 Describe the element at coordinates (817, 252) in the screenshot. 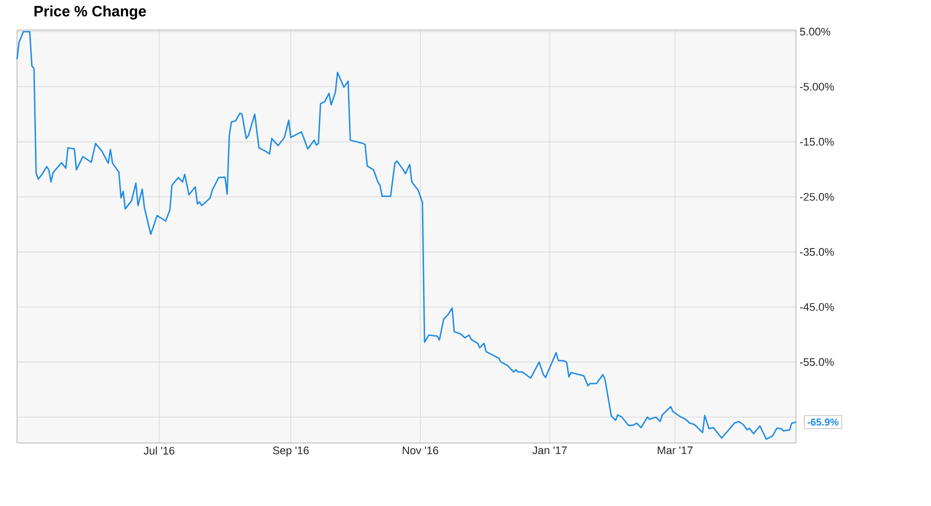

I see `y-tick-label: -35.0%` at that location.